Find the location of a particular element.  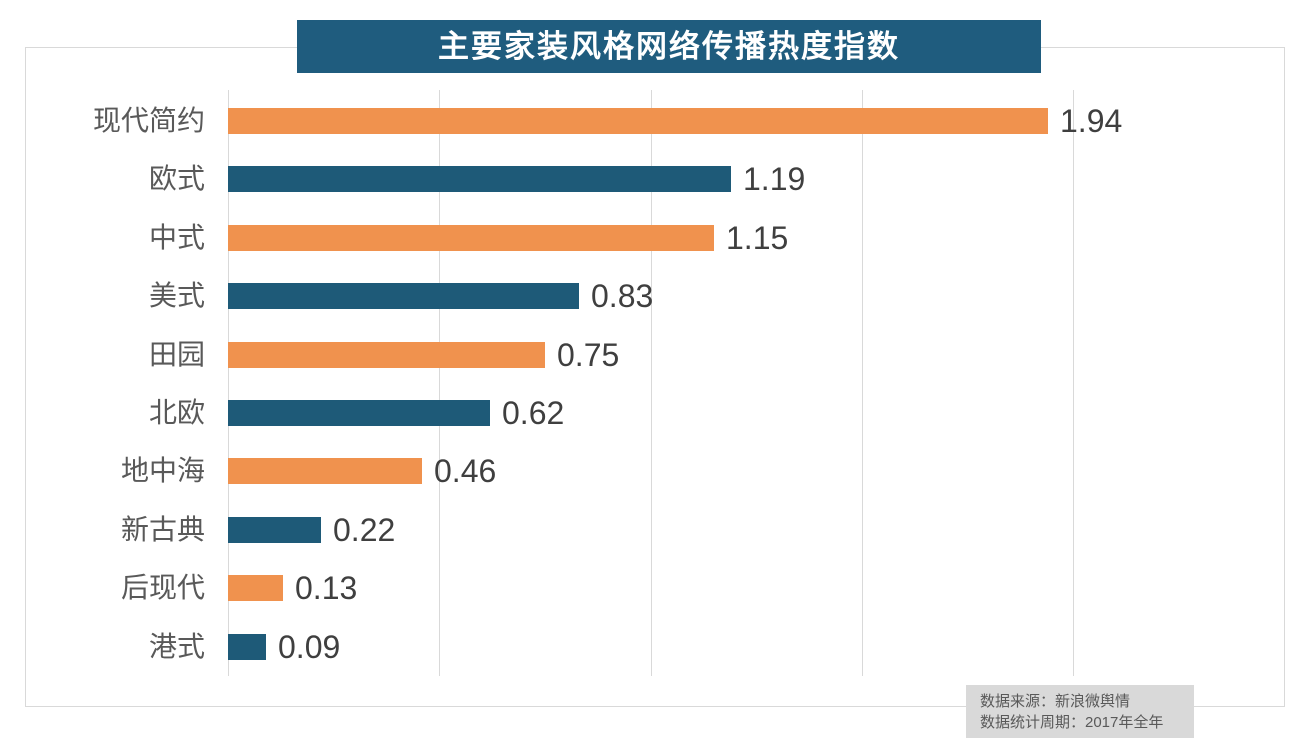

source-note-box: 数据来源：新浪微舆情 数据统计周期：2017年全年 is located at coordinates (1080, 711).